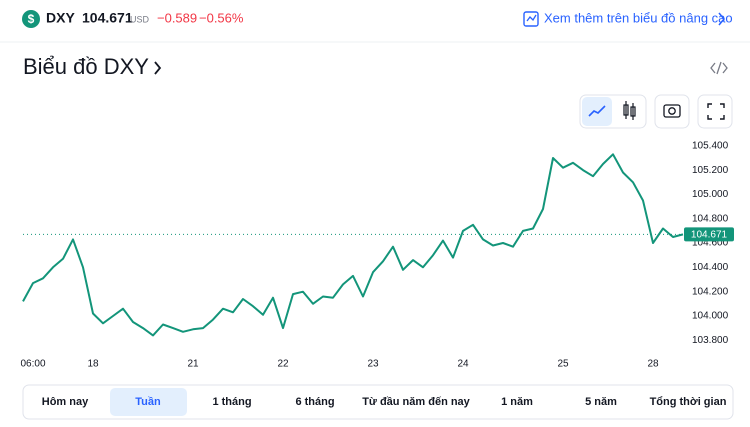 This screenshot has width=750, height=427. Describe the element at coordinates (710, 243) in the screenshot. I see `y-tick-label: 104.600` at that location.